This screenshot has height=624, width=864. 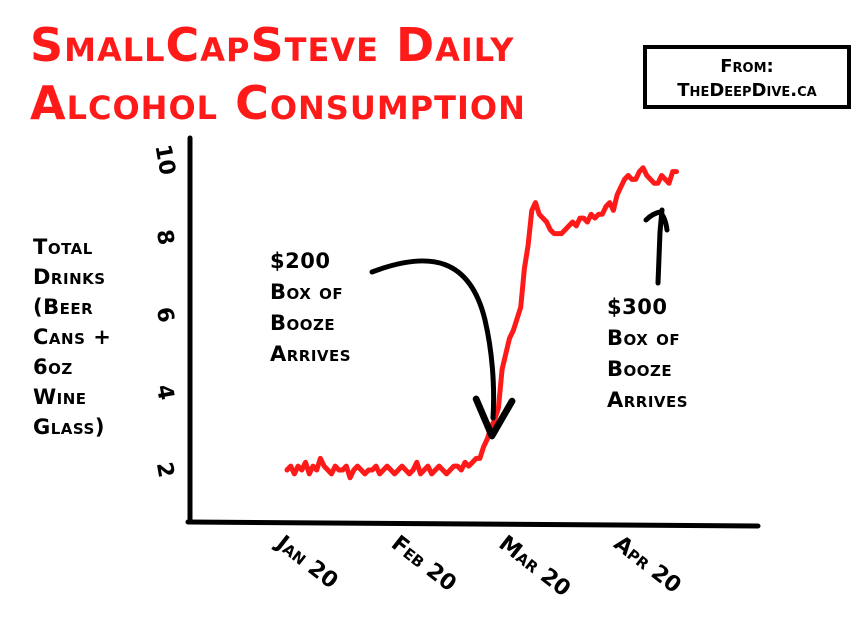 What do you see at coordinates (60, 397) in the screenshot?
I see `y-axis-label-line: Wine` at bounding box center [60, 397].